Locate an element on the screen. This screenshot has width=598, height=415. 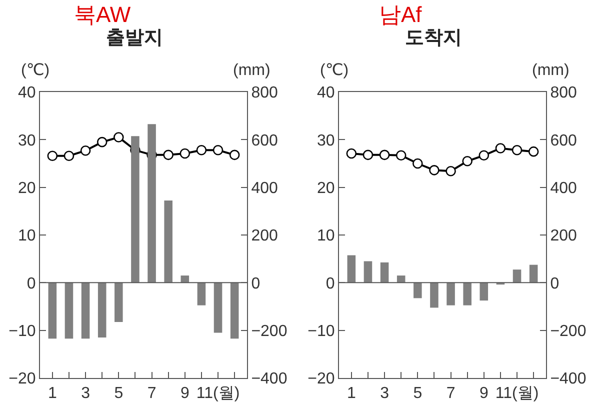
text: 남Af is located at coordinates (401, 14).